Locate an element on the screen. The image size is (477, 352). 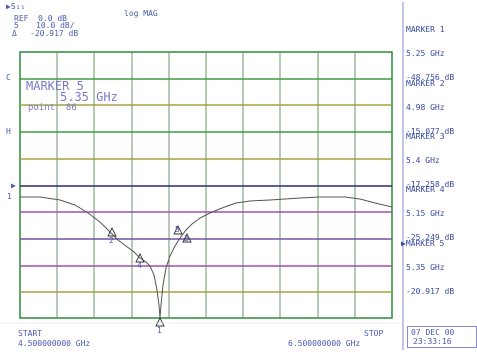
marker-1-value: -48.756 dB is located at coordinates (430, 77).